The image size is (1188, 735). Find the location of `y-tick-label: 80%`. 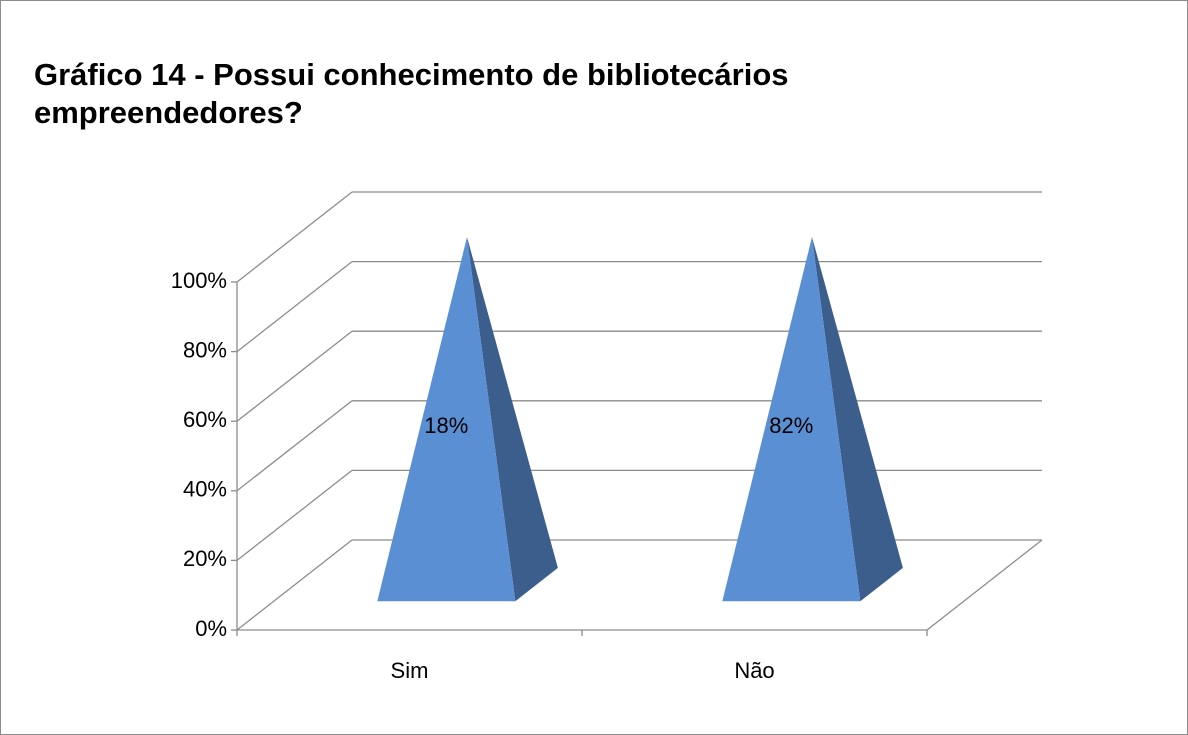

y-tick-label: 80% is located at coordinates (205, 349).